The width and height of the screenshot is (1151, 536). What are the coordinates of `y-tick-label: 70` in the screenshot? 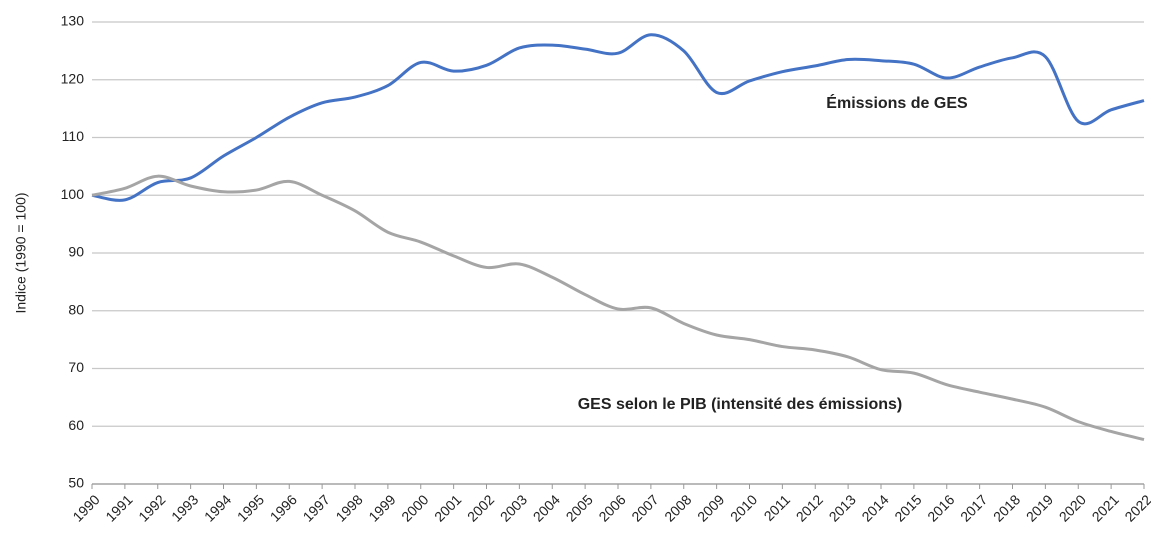 It's located at (76, 367).